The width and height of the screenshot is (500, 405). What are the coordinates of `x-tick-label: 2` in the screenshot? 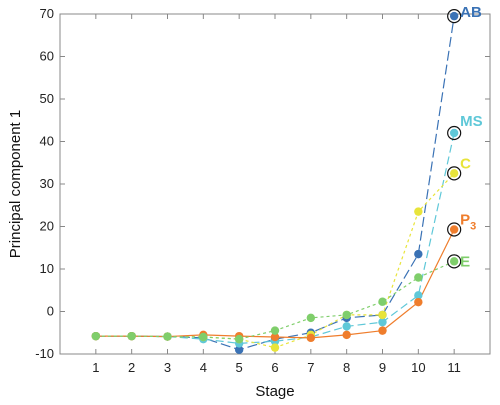 It's located at (131, 367).